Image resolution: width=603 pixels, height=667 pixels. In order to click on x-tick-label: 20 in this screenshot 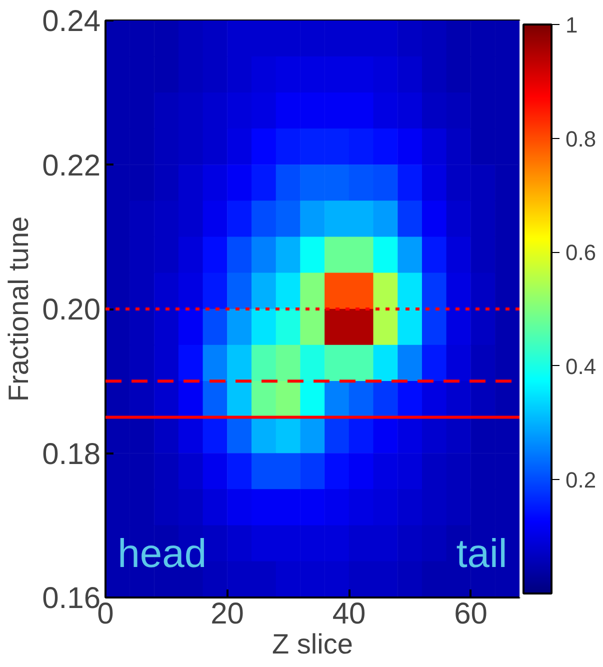, I will do `click(227, 614)`.